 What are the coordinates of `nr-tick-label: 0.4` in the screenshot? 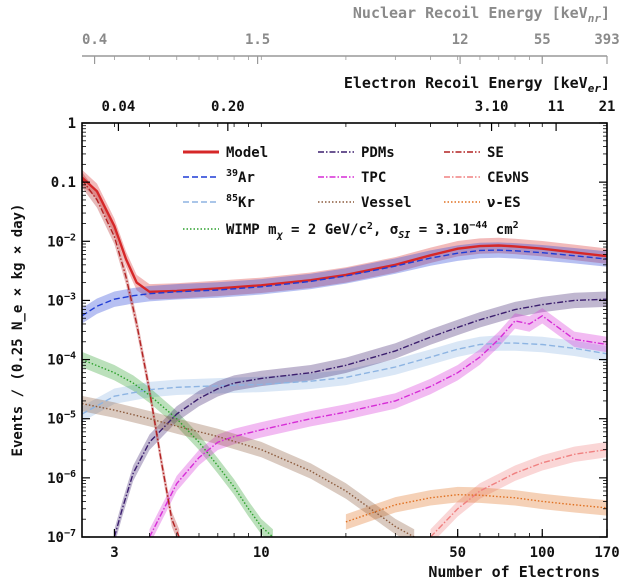 It's located at (94, 40).